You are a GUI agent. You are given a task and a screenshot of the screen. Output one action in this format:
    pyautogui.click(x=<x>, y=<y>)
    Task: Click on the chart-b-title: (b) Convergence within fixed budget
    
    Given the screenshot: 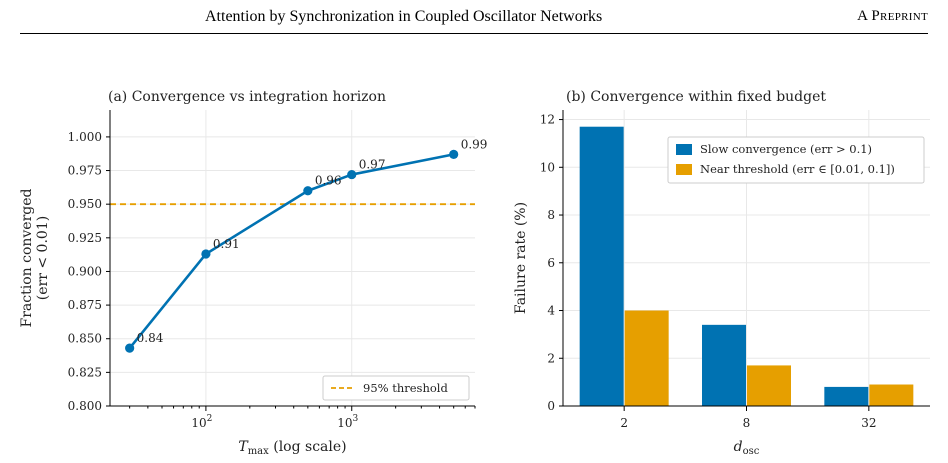 What is the action you would take?
    pyautogui.click(x=696, y=97)
    